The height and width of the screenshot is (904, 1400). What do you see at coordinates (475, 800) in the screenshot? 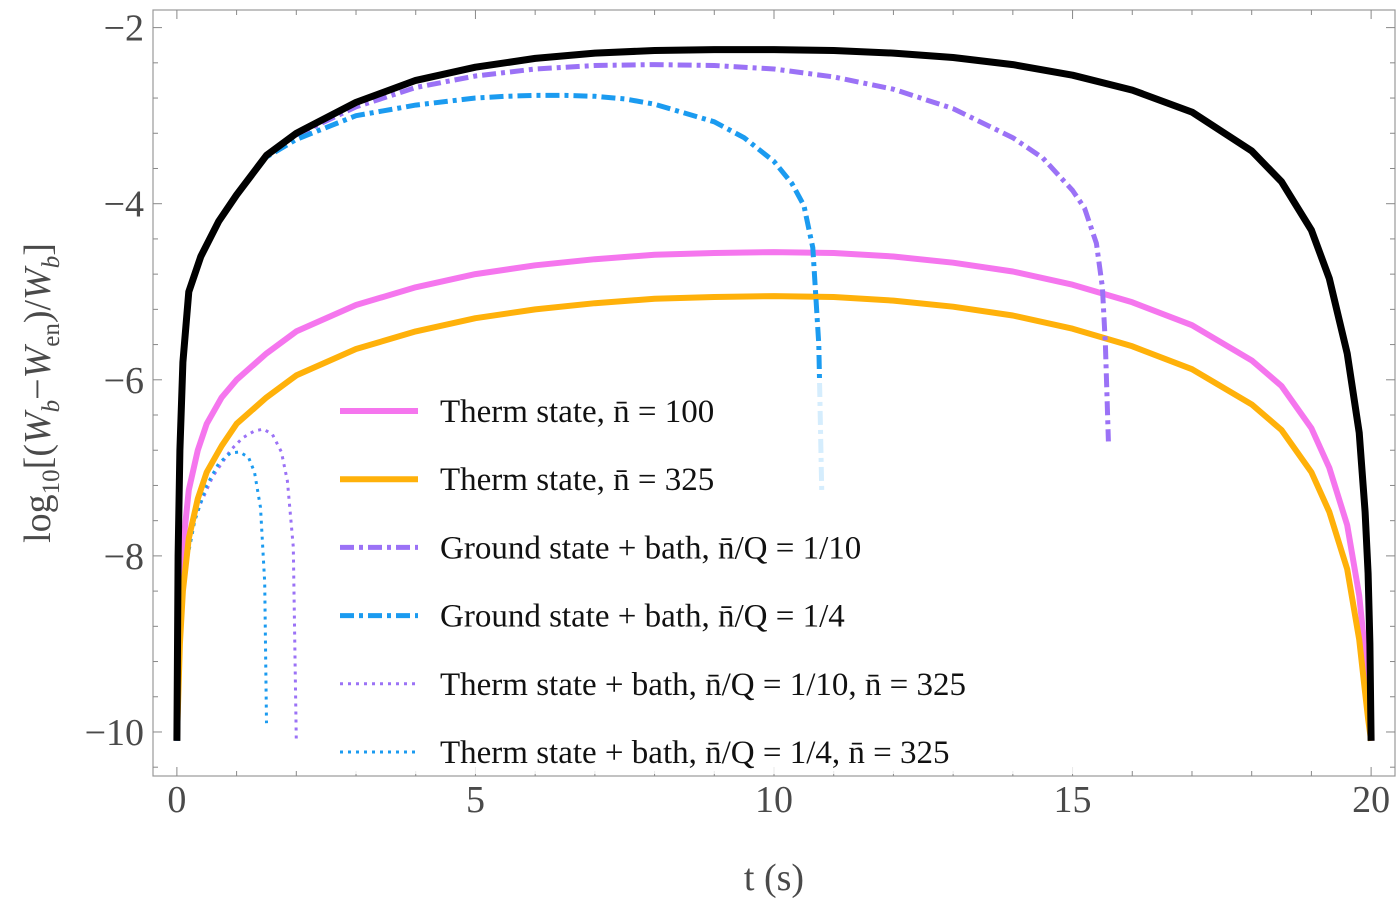
I see `x-tick-label: 5` at bounding box center [475, 800].